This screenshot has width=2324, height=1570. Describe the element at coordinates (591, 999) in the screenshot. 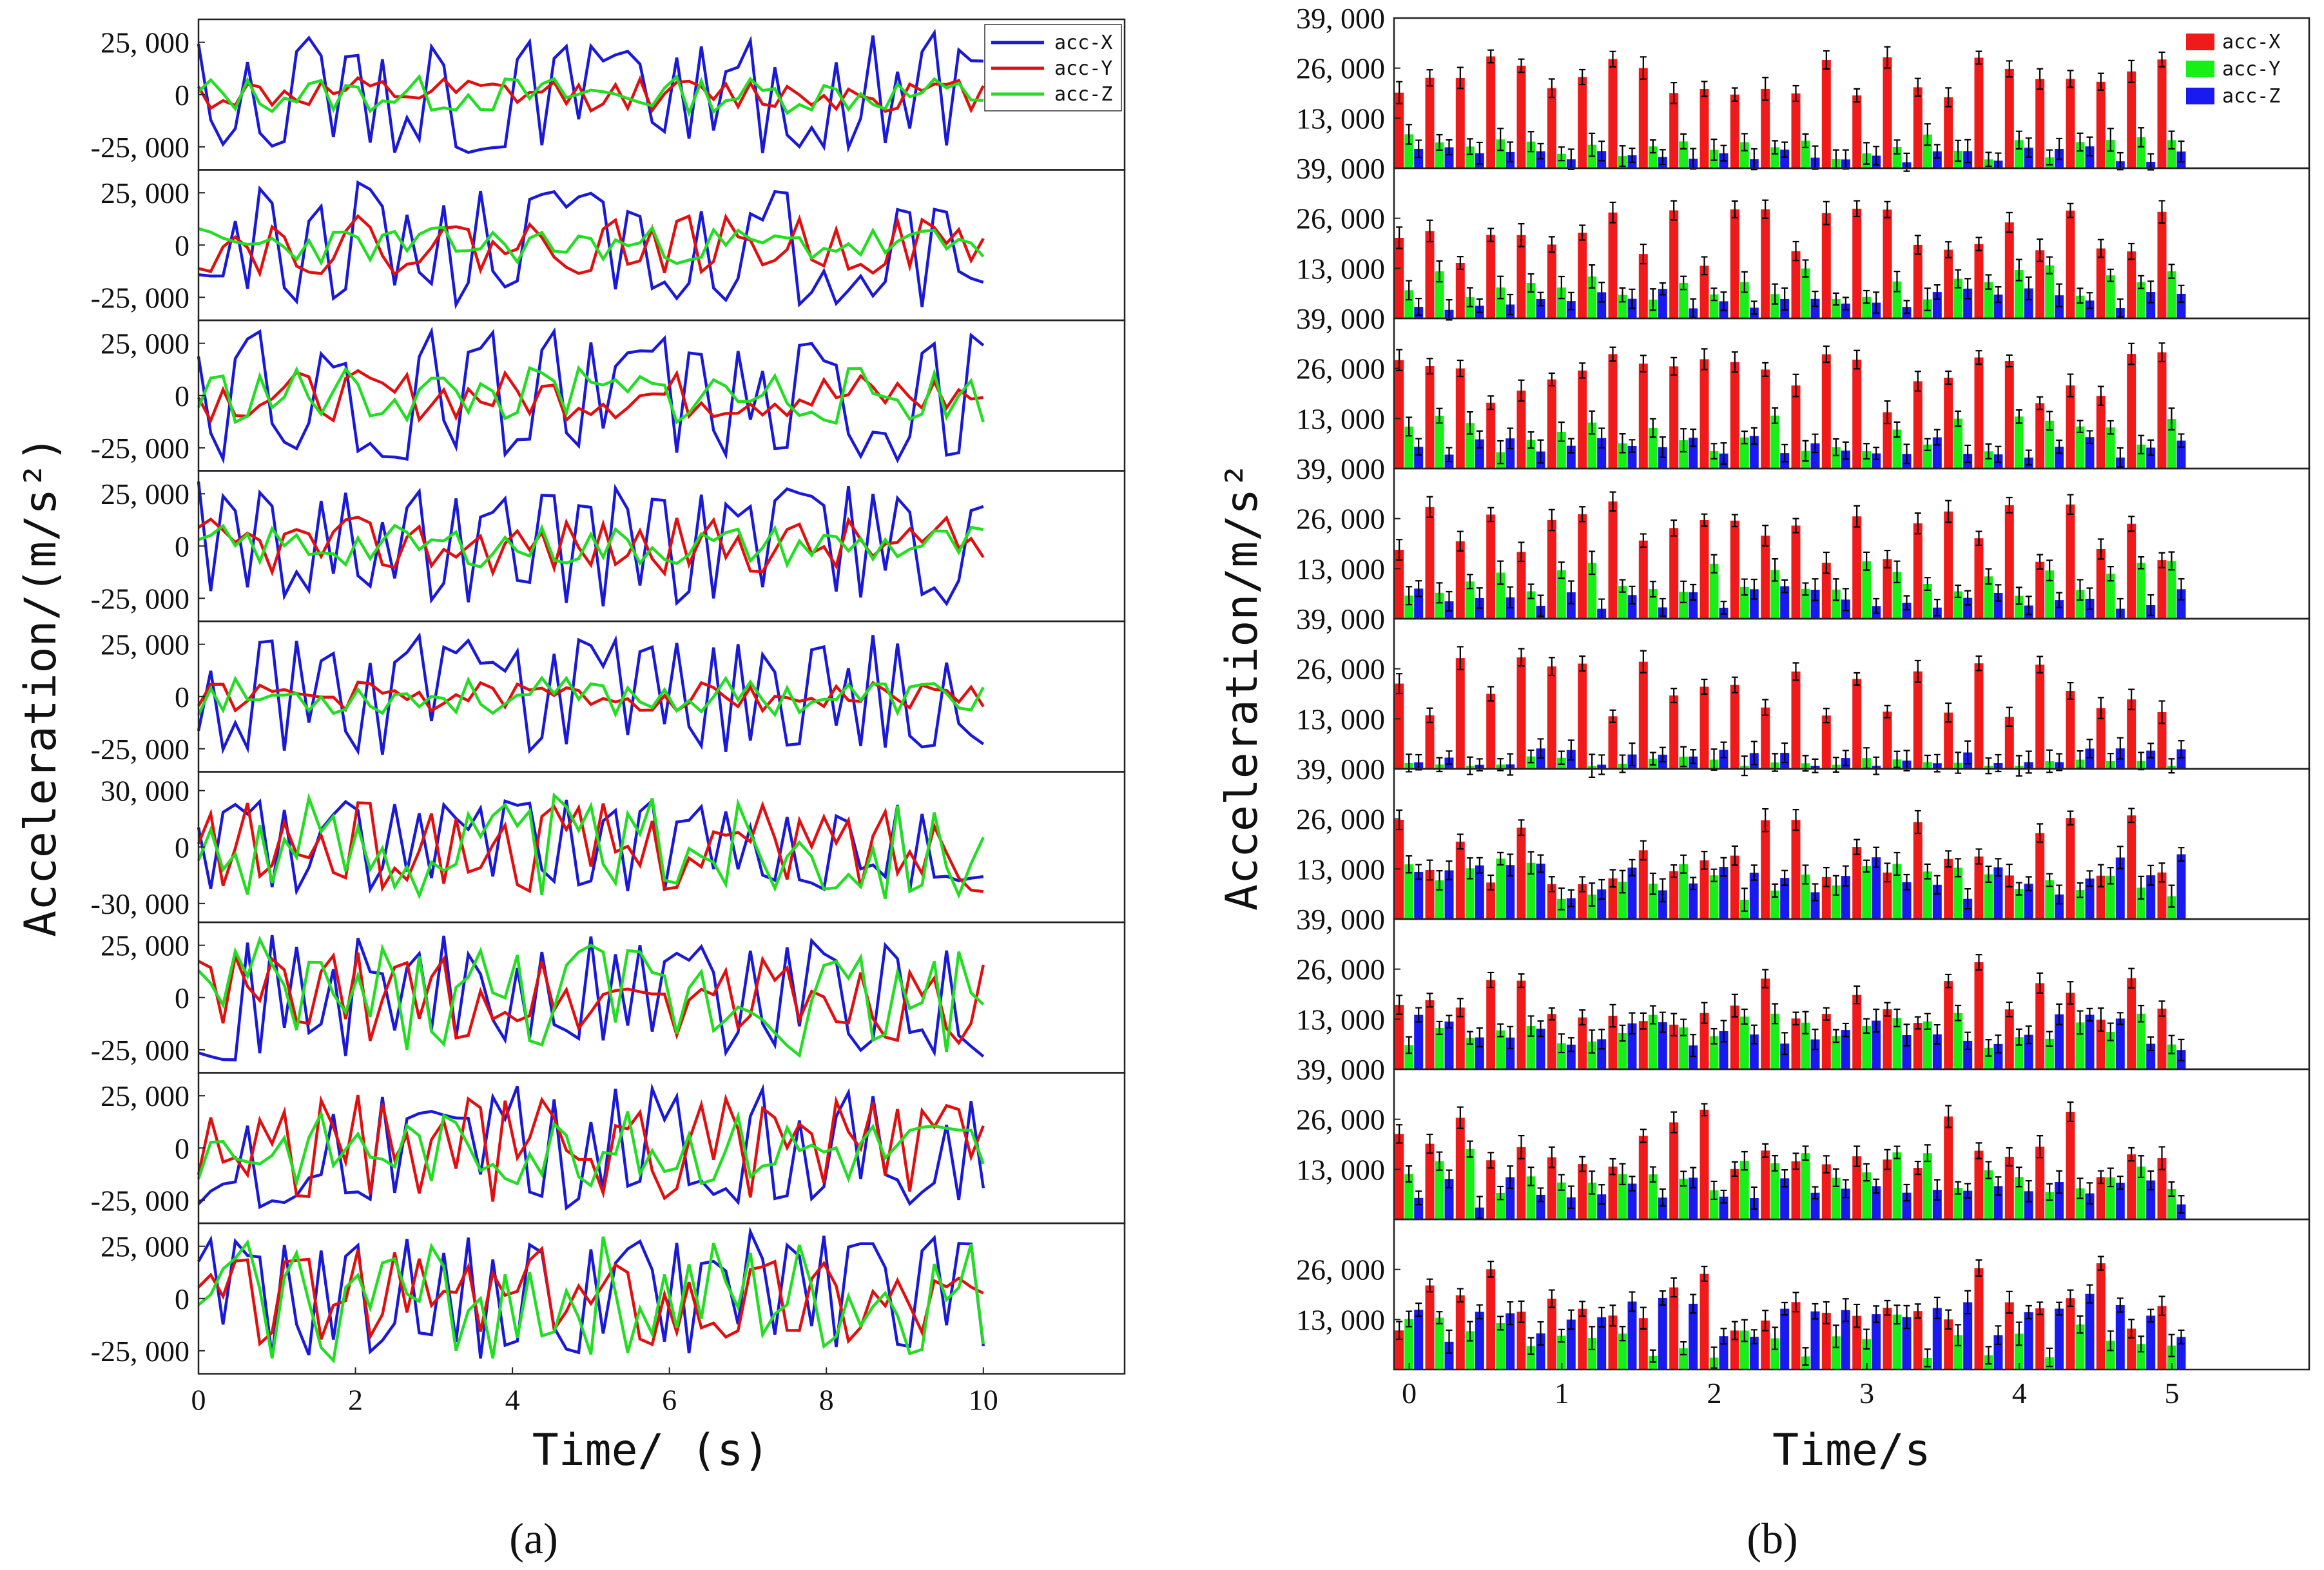

I see `series-line-acc-y-a7` at that location.